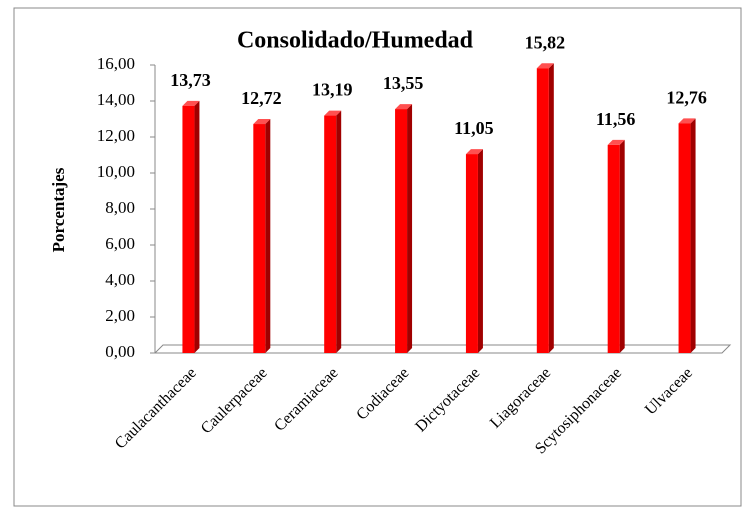 This screenshot has height=513, width=755. I want to click on floor, so click(442, 349).